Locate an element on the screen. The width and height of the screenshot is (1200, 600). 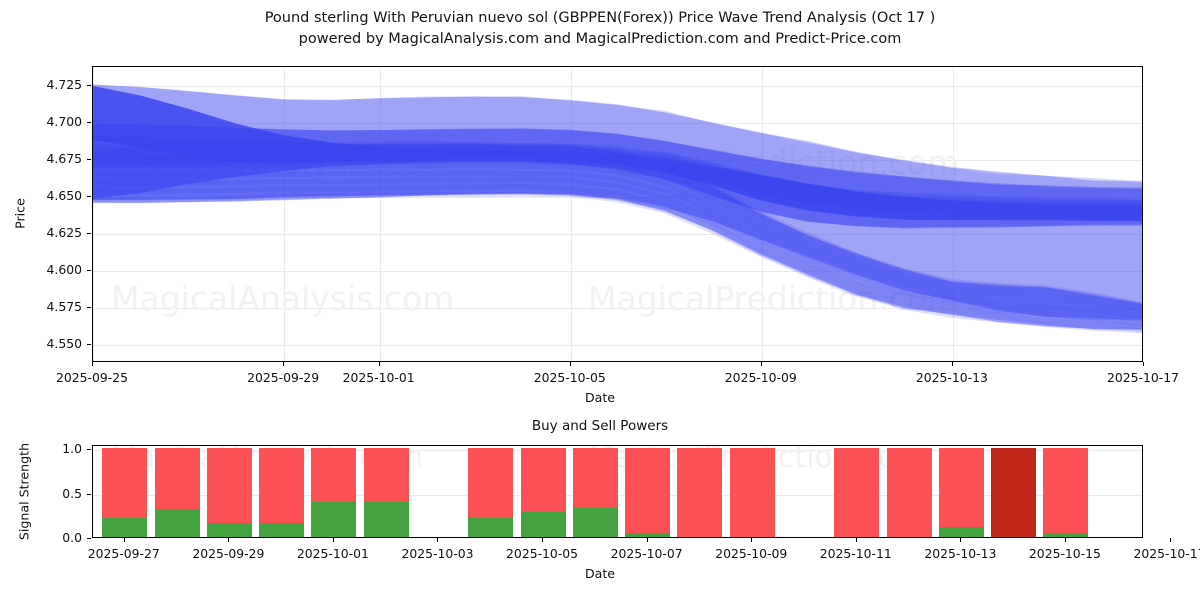
signal-chart-x-axis-label: Date is located at coordinates (600, 573).